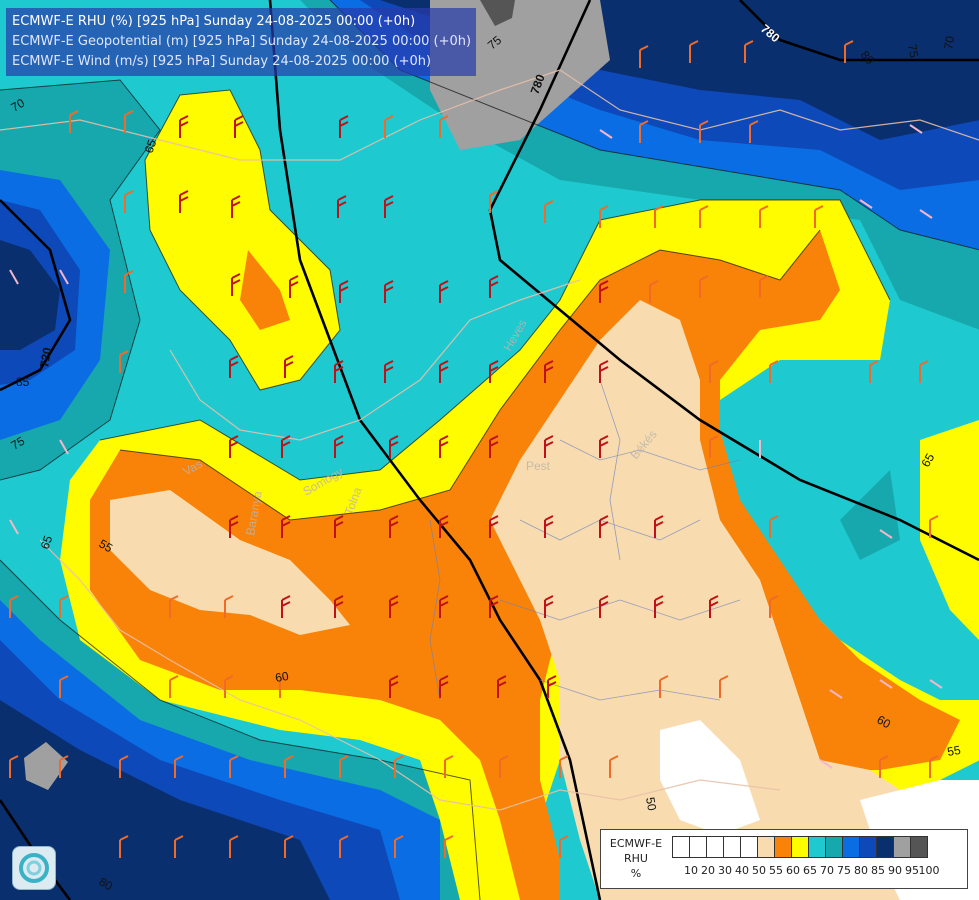  Describe the element at coordinates (827, 870) in the screenshot. I see `legend-tick-label: 70` at that location.